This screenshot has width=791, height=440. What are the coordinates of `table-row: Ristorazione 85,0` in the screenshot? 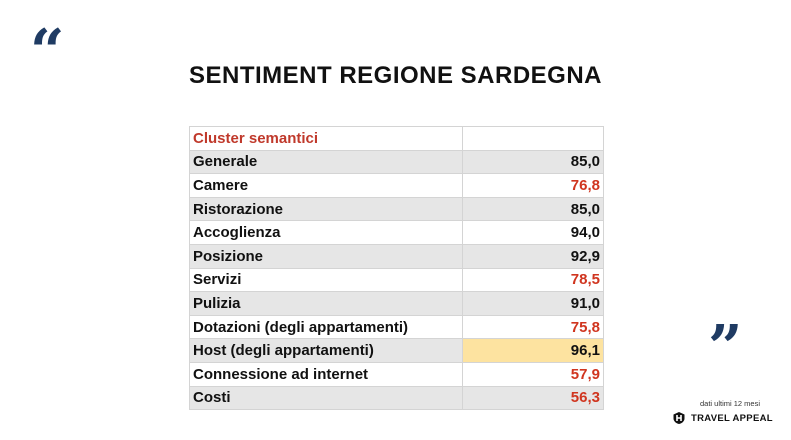 It's located at (397, 209).